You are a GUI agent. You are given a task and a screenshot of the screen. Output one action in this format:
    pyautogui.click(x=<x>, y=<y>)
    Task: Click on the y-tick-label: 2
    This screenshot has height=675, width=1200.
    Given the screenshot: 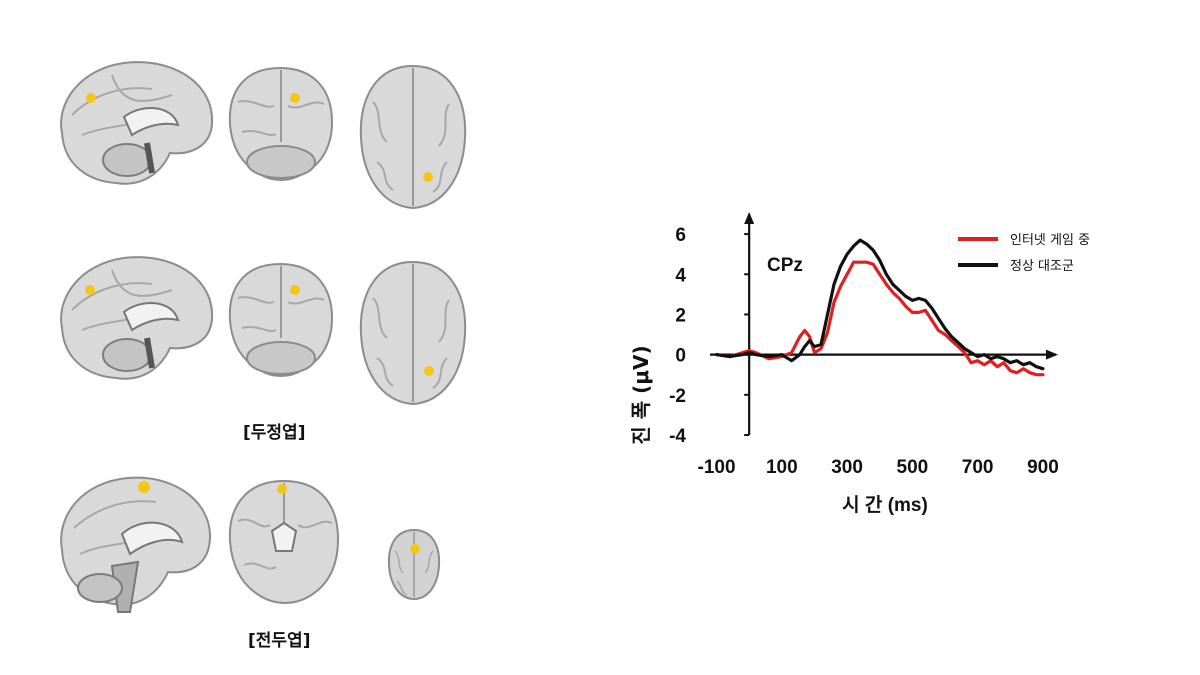 What is the action you would take?
    pyautogui.click(x=680, y=315)
    